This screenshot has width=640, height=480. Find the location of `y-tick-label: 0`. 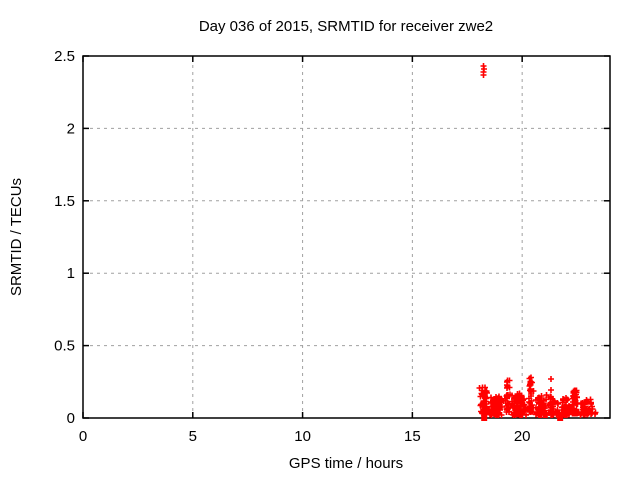

y-tick-label: 0 is located at coordinates (71, 418).